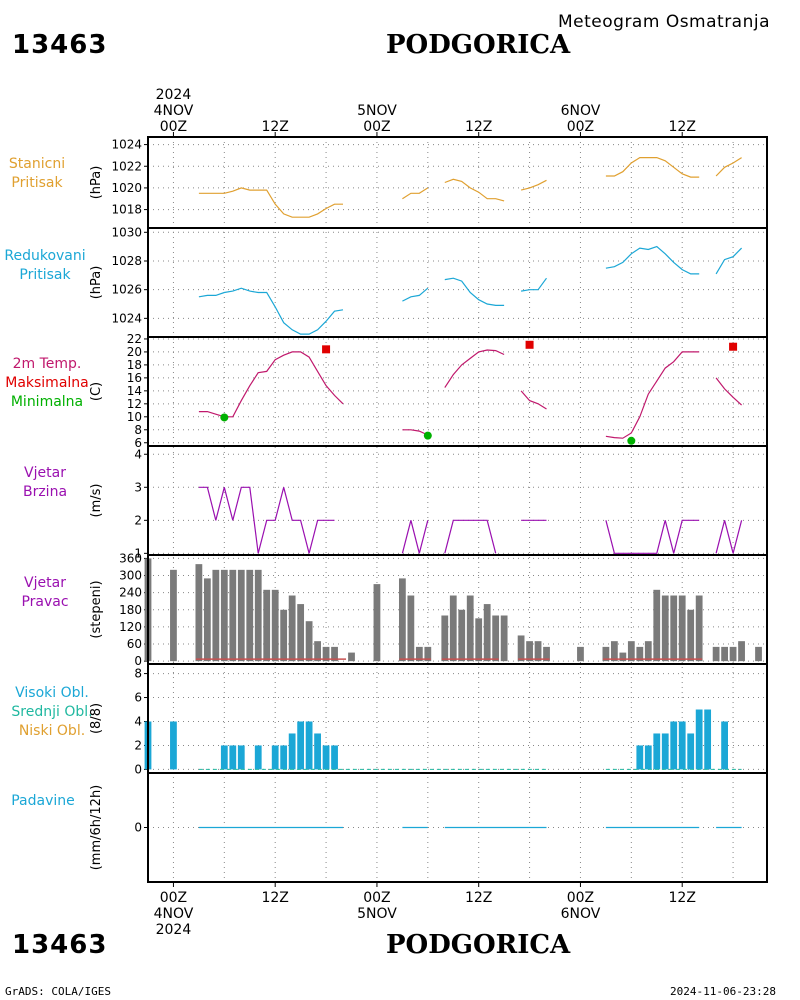 The width and height of the screenshot is (800, 1000). What do you see at coordinates (130, 627) in the screenshot?
I see `y-tick-label: 120` at bounding box center [130, 627].